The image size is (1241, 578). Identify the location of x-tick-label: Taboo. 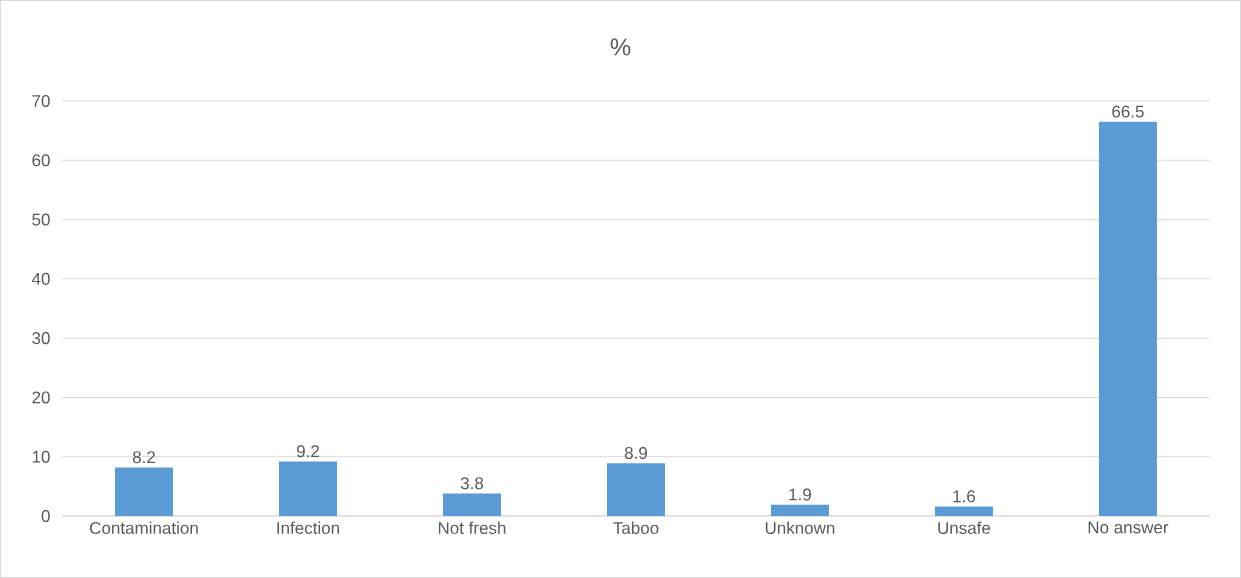
(636, 528).